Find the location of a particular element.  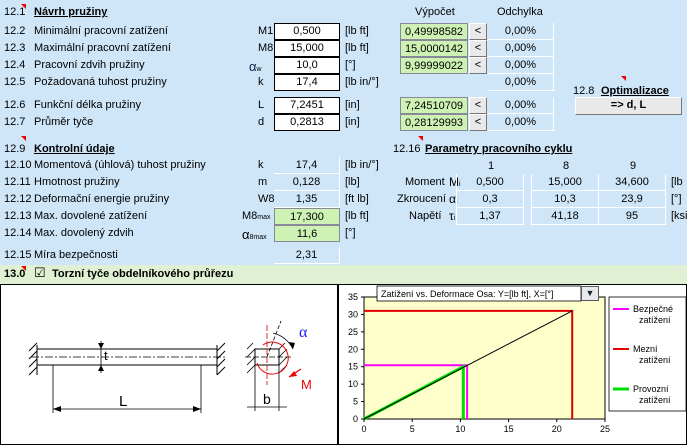

cycle-cell: 10,3 is located at coordinates (565, 199).